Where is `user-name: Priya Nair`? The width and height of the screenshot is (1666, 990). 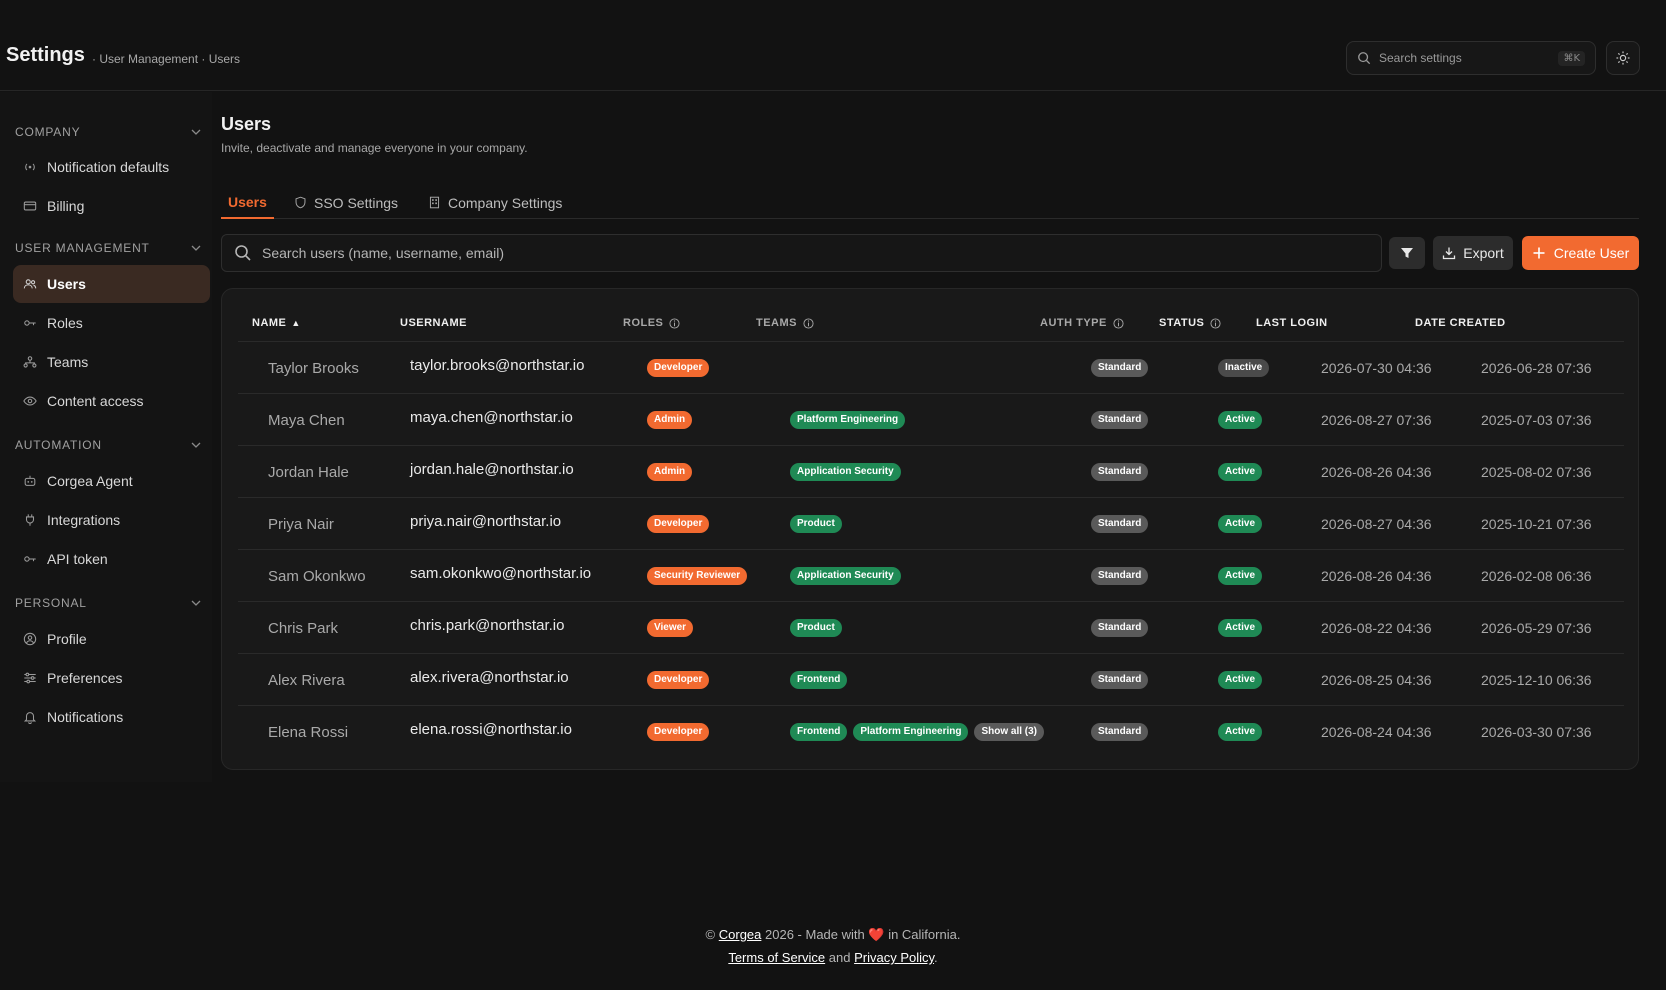 user-name: Priya Nair is located at coordinates (301, 524).